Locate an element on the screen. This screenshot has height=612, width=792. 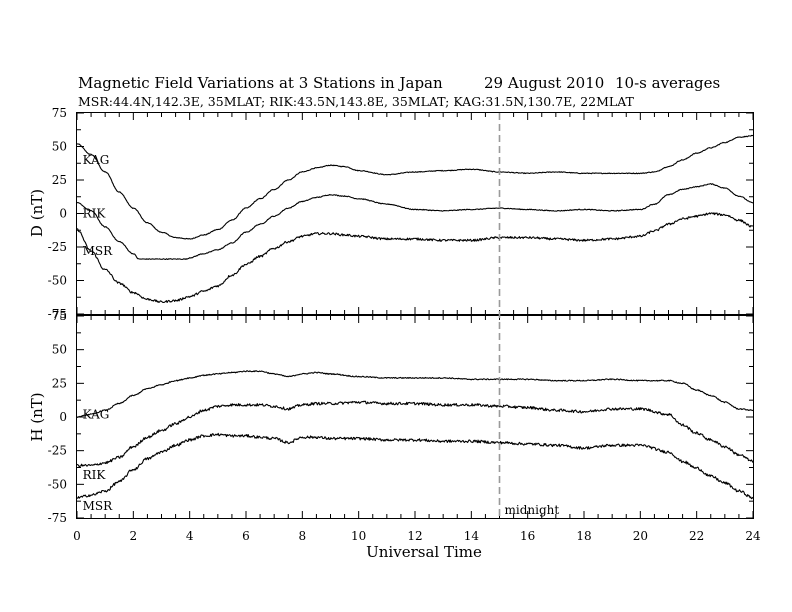
midnight-annotation: midnight is located at coordinates (532, 510).